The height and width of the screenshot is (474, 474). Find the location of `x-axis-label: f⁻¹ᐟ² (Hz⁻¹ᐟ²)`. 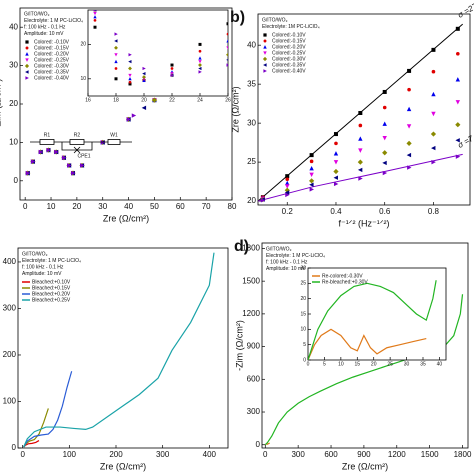

x-axis-label: f⁻¹ᐟ² (Hz⁻¹ᐟ²) is located at coordinates (363, 223).